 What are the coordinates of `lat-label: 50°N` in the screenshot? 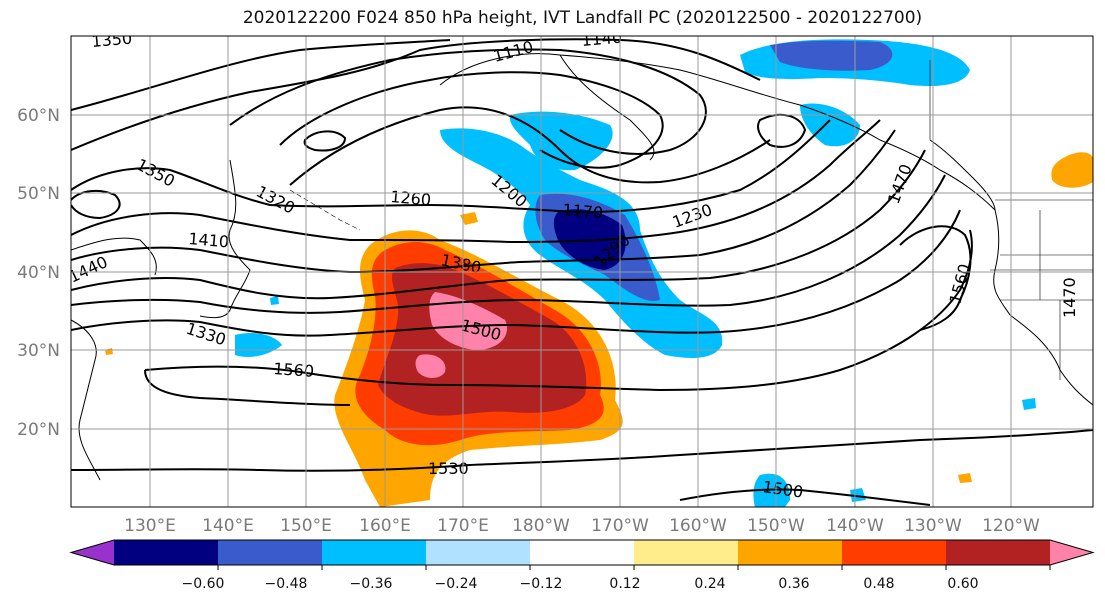 It's located at (38, 194).